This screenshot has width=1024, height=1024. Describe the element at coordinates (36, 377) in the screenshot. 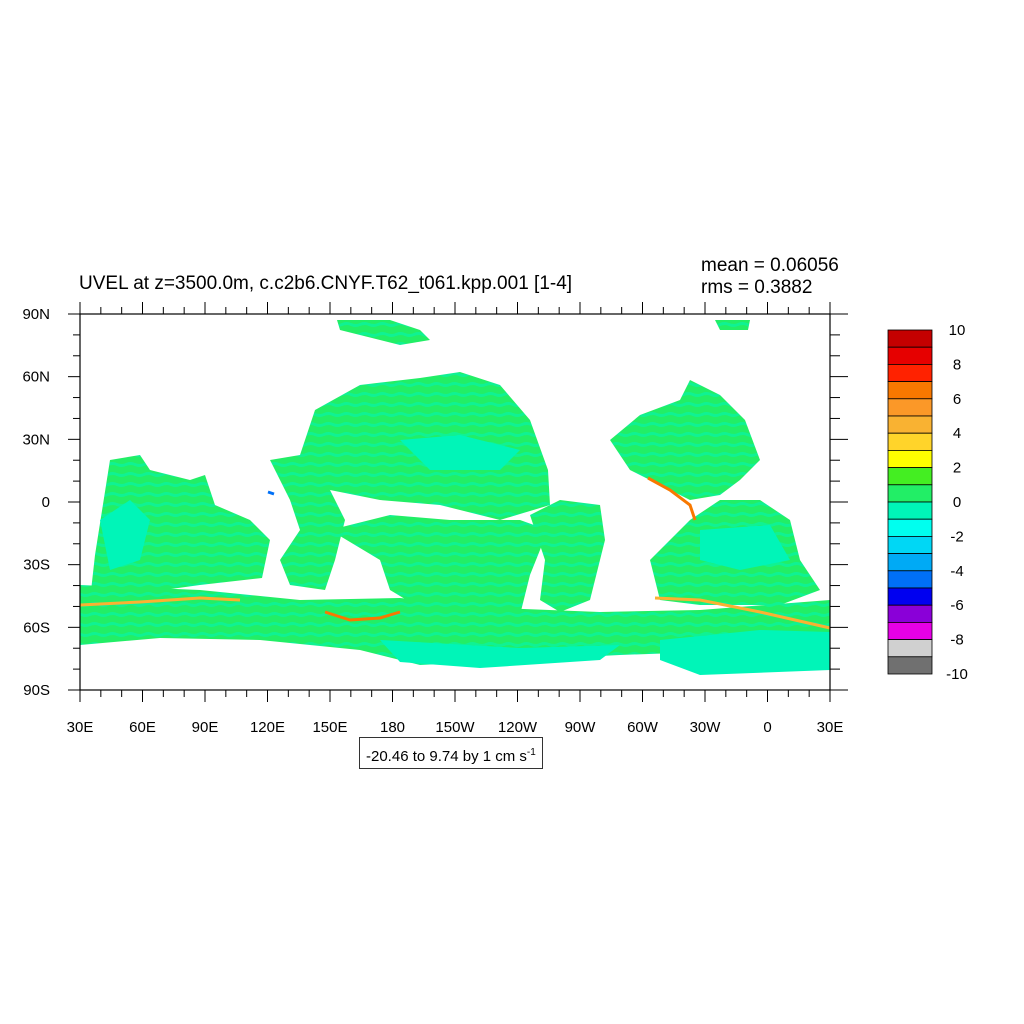

I see `y-tick-label: 60N` at that location.